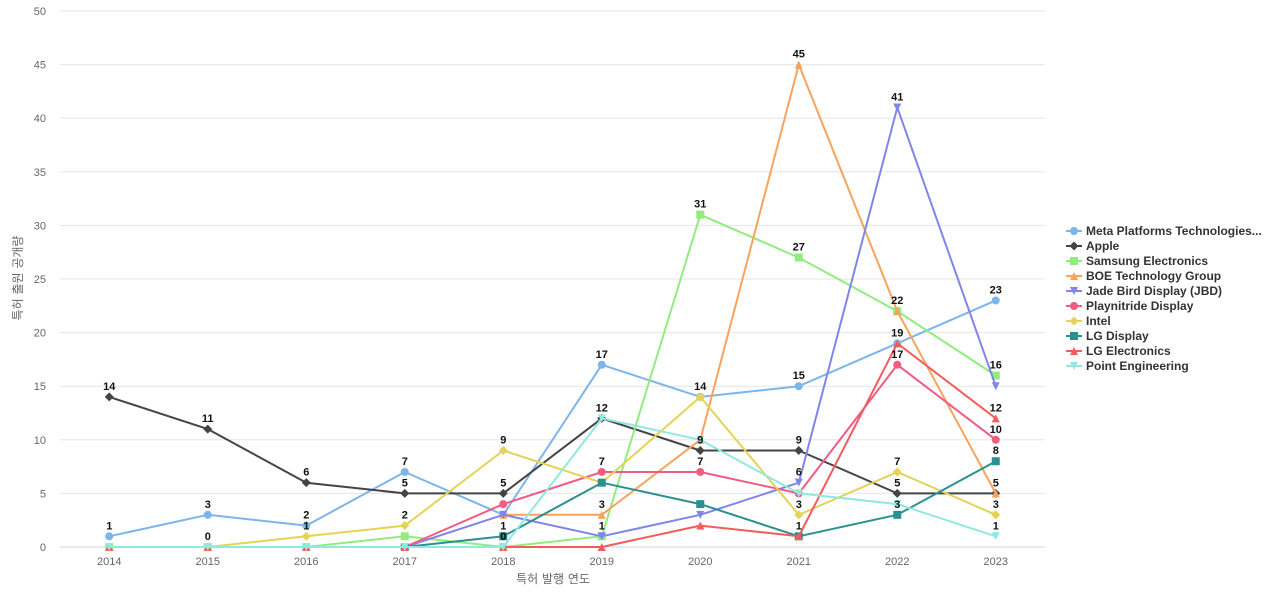 The width and height of the screenshot is (1280, 600). I want to click on y-tick-label: 35, so click(40, 173).